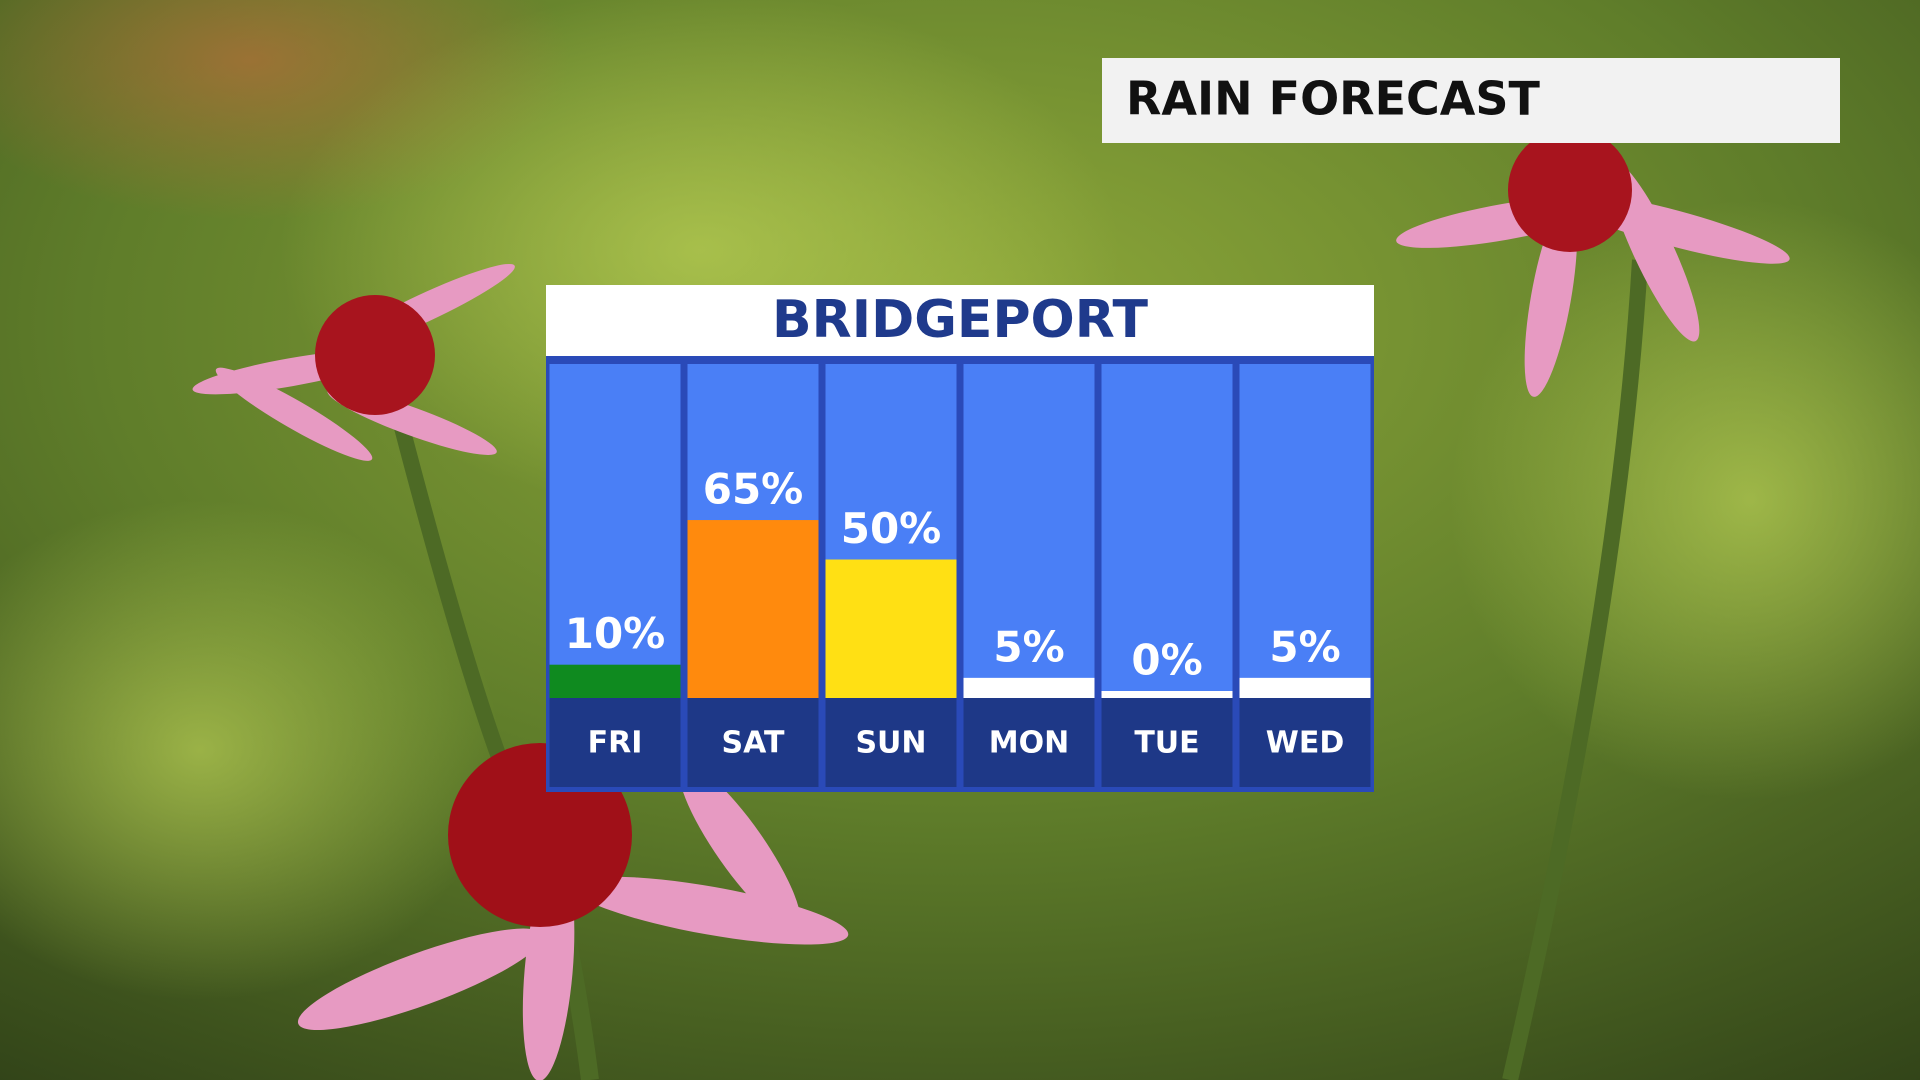 Image resolution: width=1920 pixels, height=1080 pixels. I want to click on x-tick-label: MON, so click(1029, 743).